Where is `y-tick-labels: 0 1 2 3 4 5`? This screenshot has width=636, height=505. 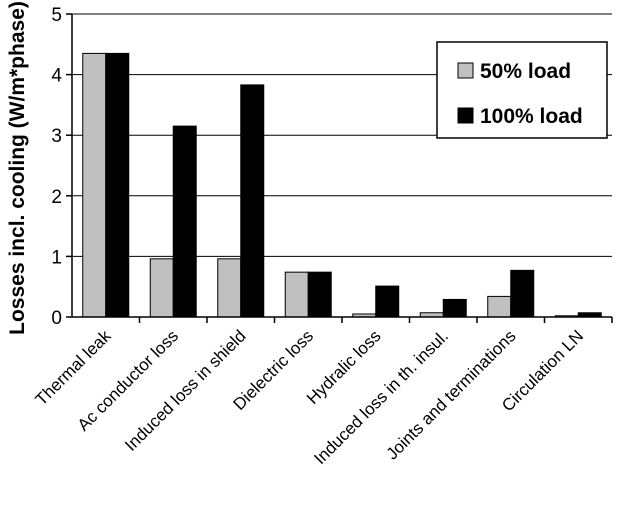 y-tick-labels: 0 1 2 3 4 5 is located at coordinates (61, 167).